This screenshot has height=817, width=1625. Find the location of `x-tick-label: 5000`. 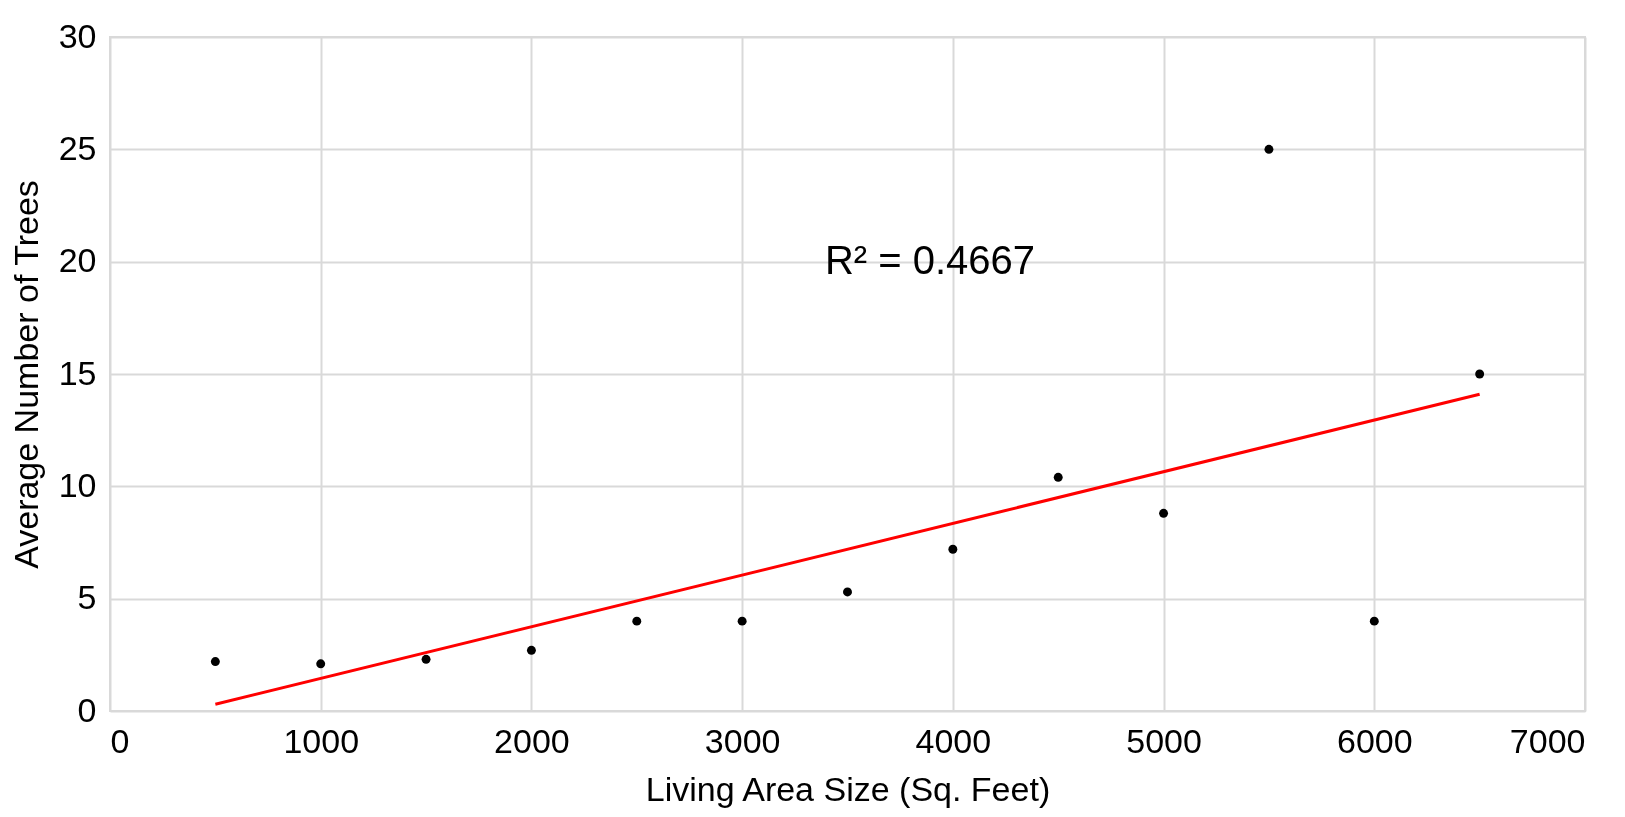

x-tick-label: 5000 is located at coordinates (1164, 740).